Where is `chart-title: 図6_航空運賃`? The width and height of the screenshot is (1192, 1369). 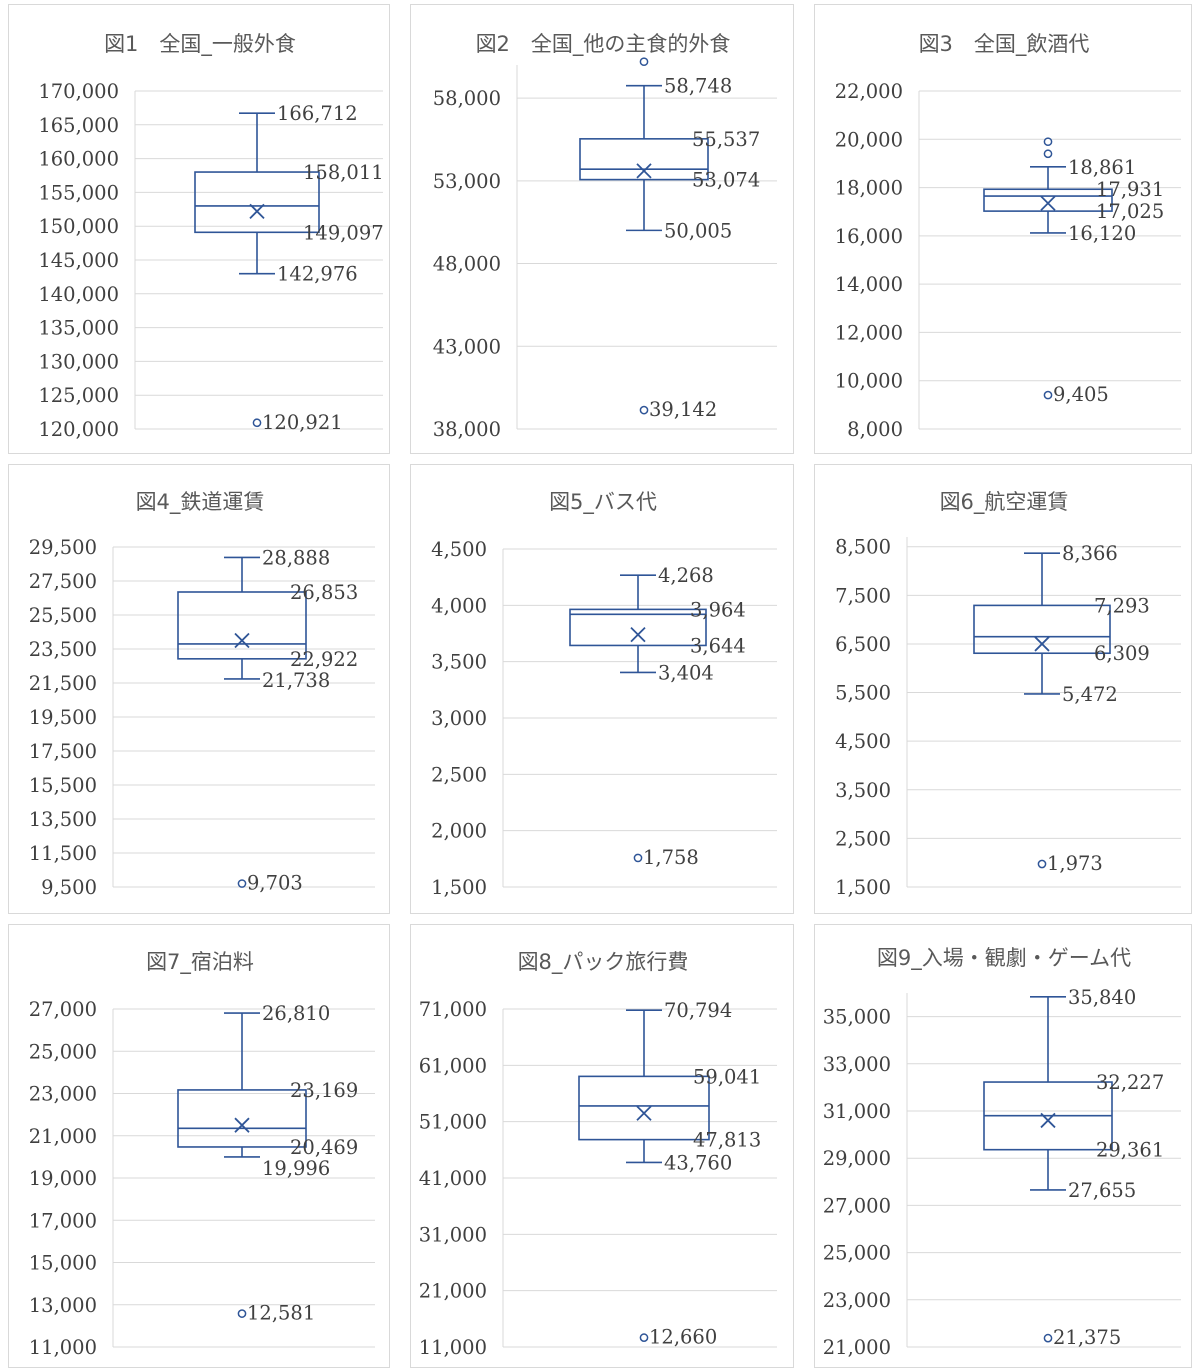 chart-title: 図6_航空運賃 is located at coordinates (1004, 502).